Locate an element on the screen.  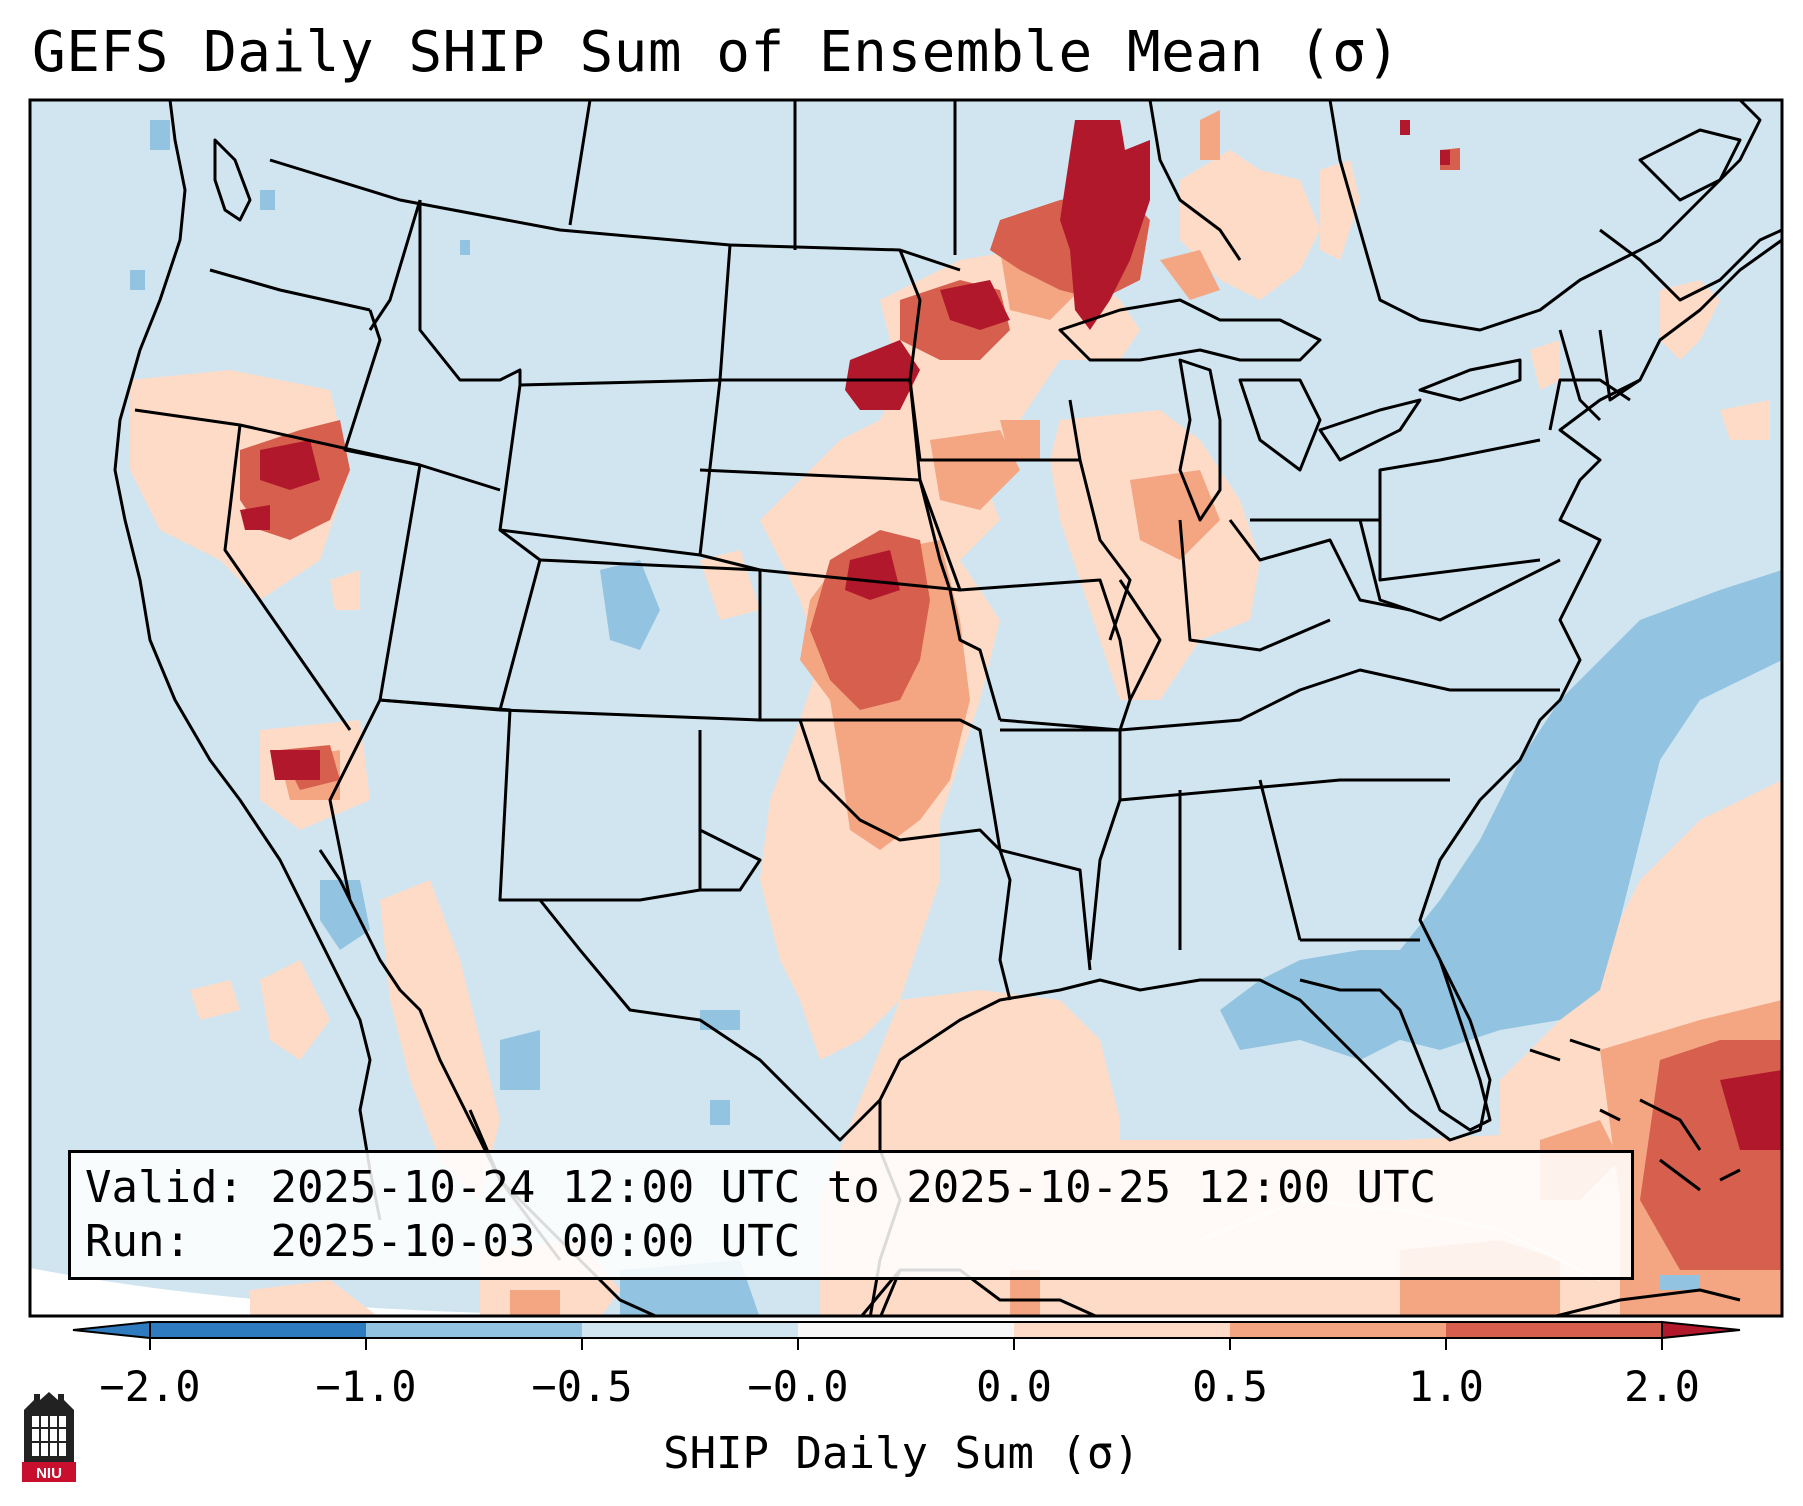
colorbar-tick-label: −0.5 is located at coordinates (582, 1386).